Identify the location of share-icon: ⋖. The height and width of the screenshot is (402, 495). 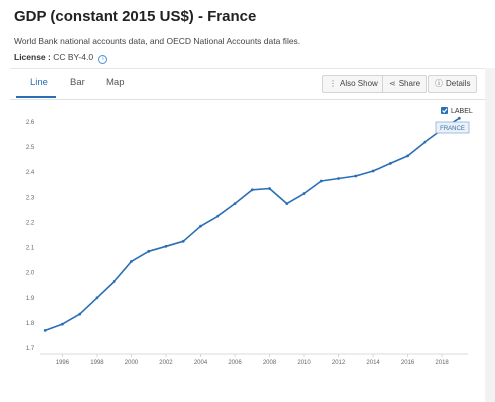
(392, 83).